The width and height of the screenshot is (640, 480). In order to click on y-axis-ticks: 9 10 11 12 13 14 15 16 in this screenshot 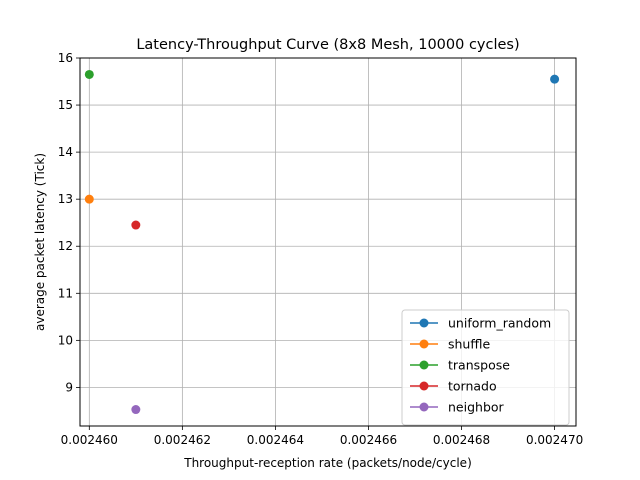, I will do `click(69, 222)`.